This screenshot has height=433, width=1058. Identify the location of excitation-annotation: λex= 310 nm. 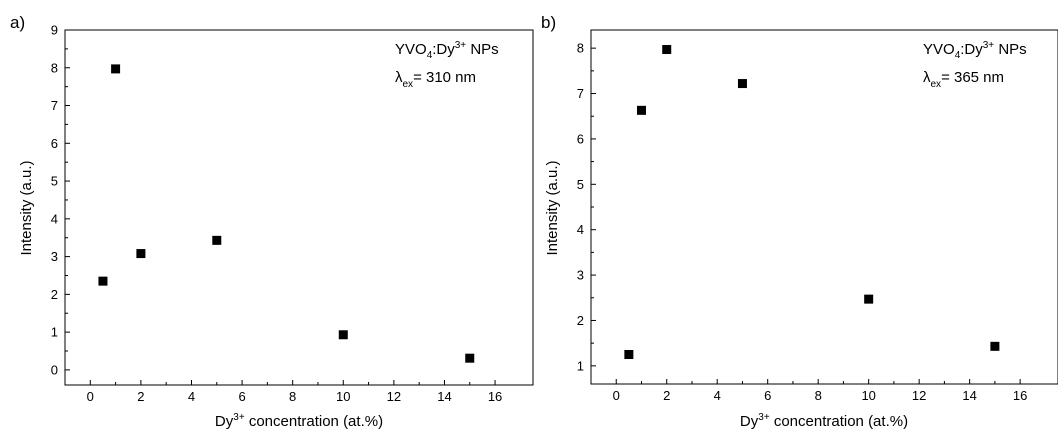
(435, 79).